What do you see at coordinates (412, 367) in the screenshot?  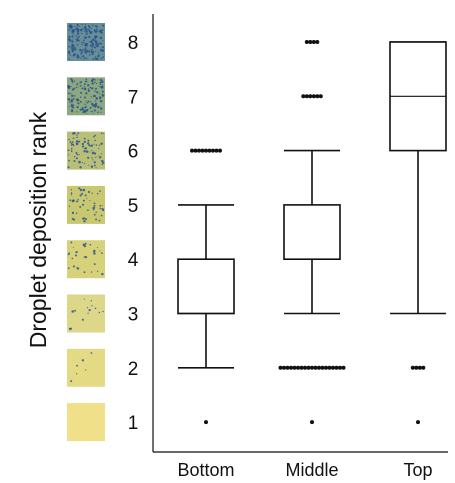 I see `outlier-point-top` at bounding box center [412, 367].